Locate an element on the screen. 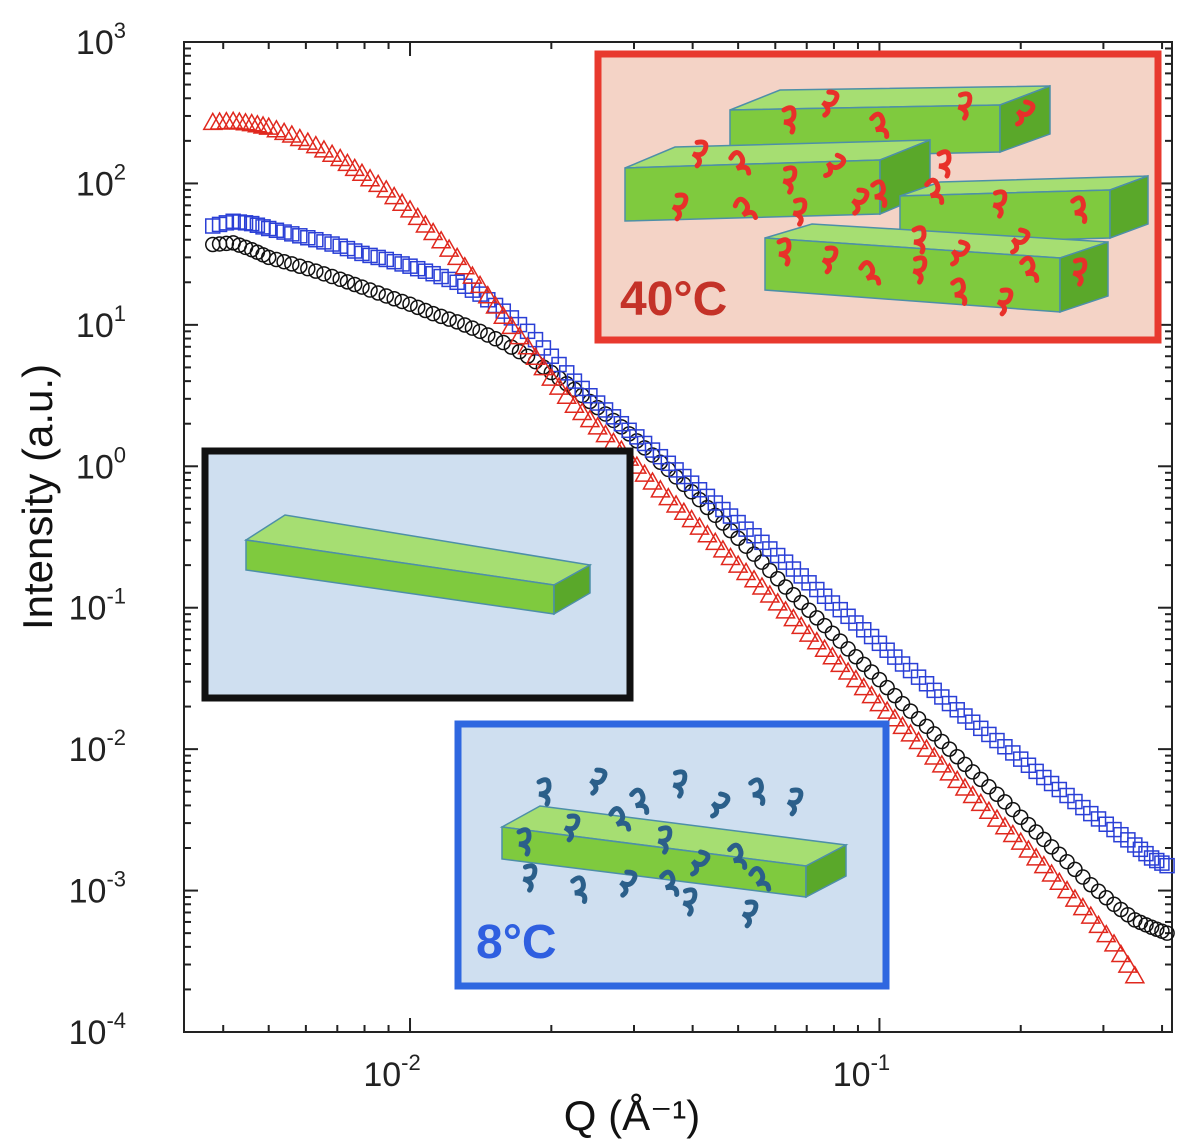 The height and width of the screenshot is (1139, 1177). inset-40c-label: 40°C is located at coordinates (673, 299).